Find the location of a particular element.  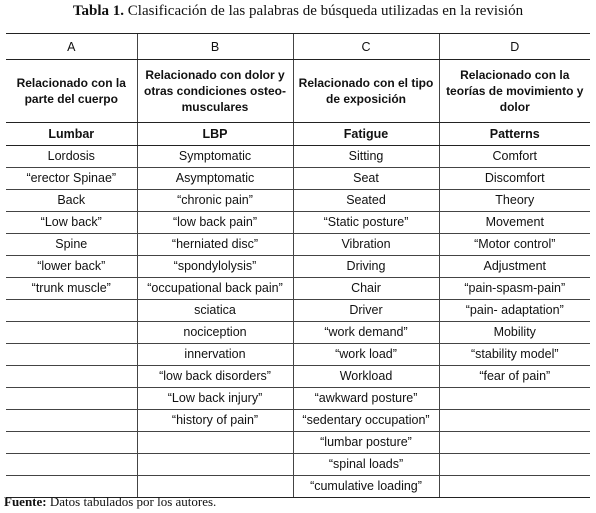

table-row: innervation “work load” “stability model” is located at coordinates (298, 354).